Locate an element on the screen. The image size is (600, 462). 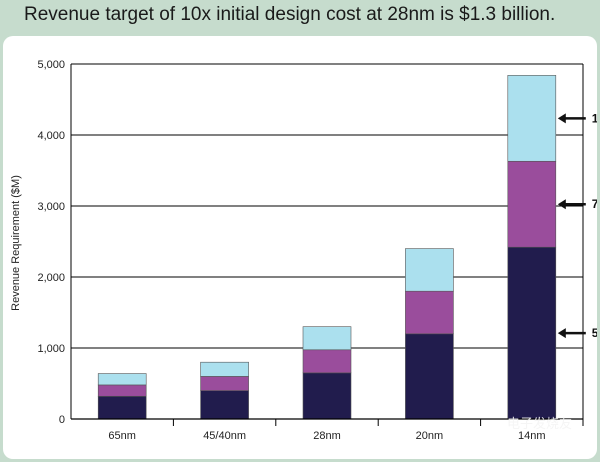
y-tick-label: 3,000 is located at coordinates (51, 207).